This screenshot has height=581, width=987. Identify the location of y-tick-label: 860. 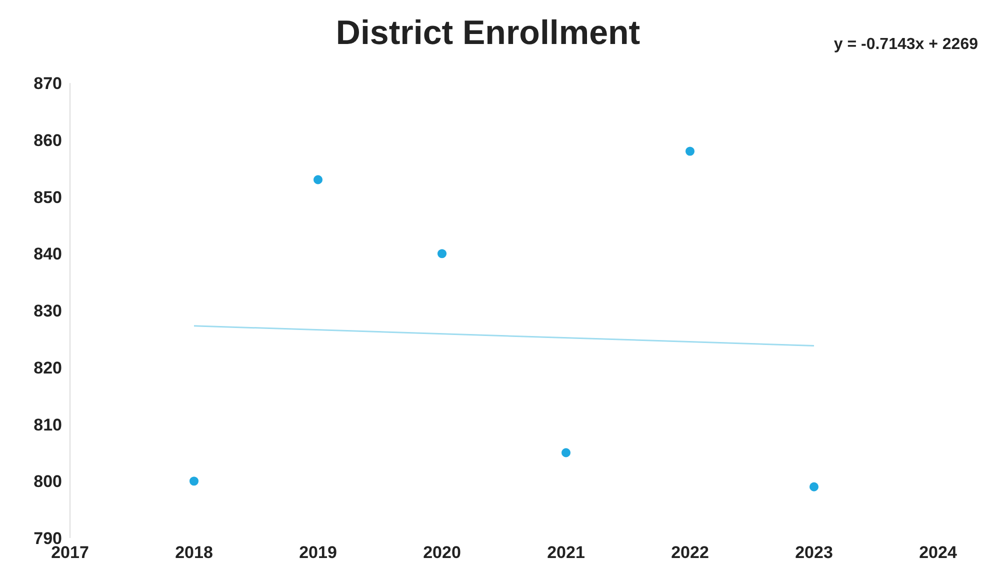
(48, 140).